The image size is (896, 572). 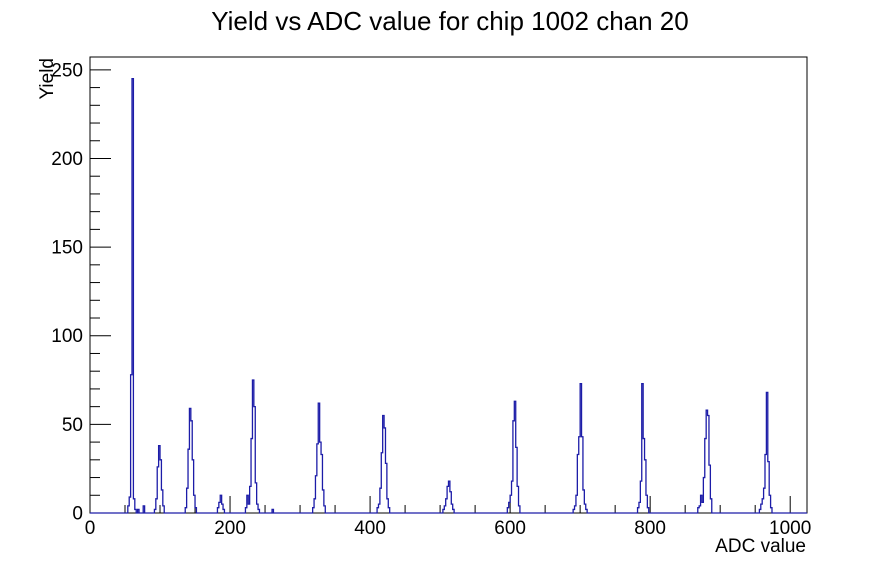 I want to click on y-tick-label: 50, so click(x=72, y=425).